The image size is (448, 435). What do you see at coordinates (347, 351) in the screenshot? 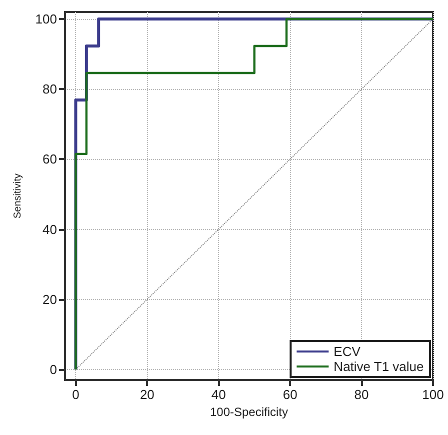
I see `legend-label: ECV` at bounding box center [347, 351].